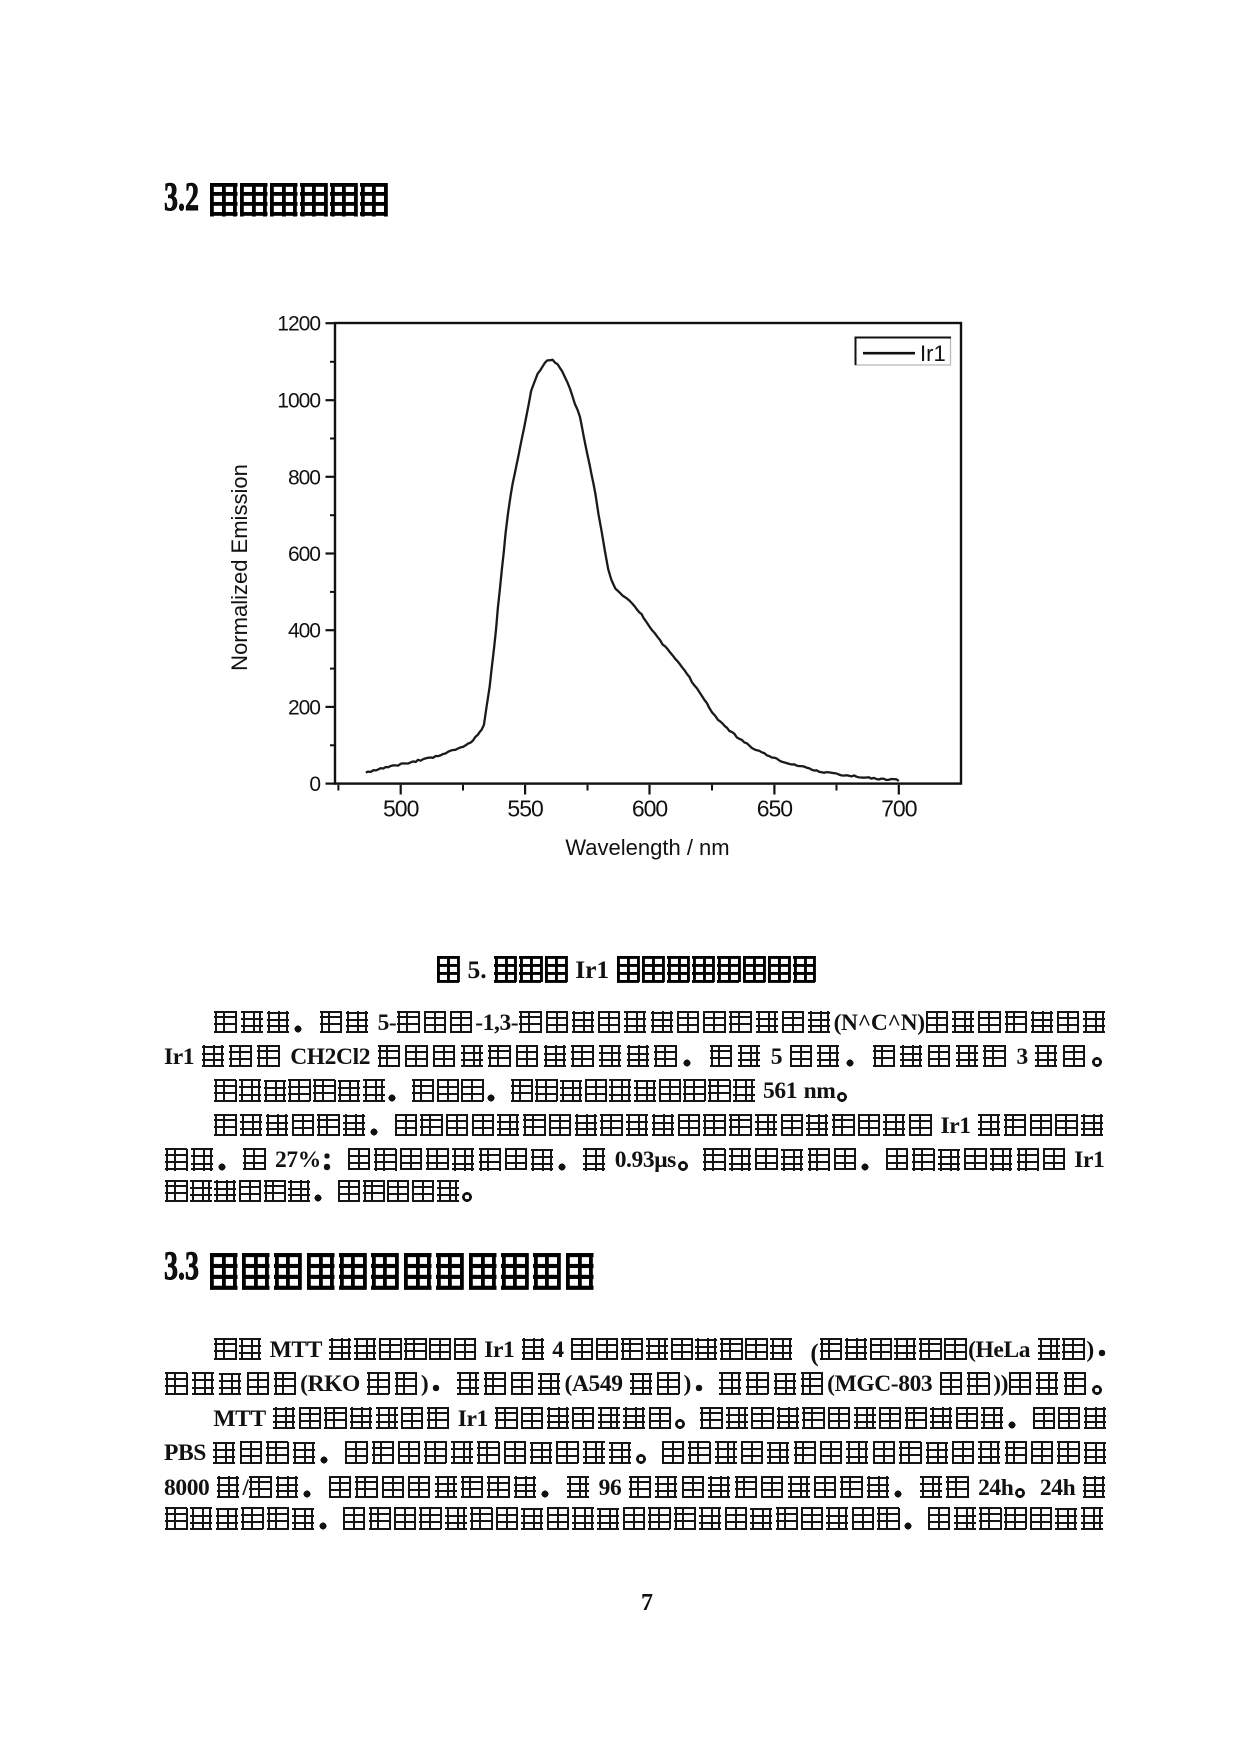  Describe the element at coordinates (298, 401) in the screenshot. I see `svg-text: 1000` at that location.